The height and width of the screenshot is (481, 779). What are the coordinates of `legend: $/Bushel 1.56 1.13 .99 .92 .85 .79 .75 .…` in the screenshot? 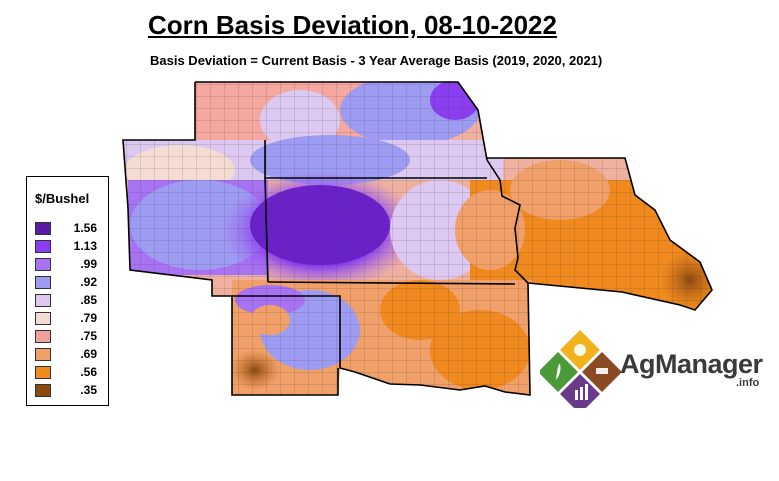 It's located at (67, 291).